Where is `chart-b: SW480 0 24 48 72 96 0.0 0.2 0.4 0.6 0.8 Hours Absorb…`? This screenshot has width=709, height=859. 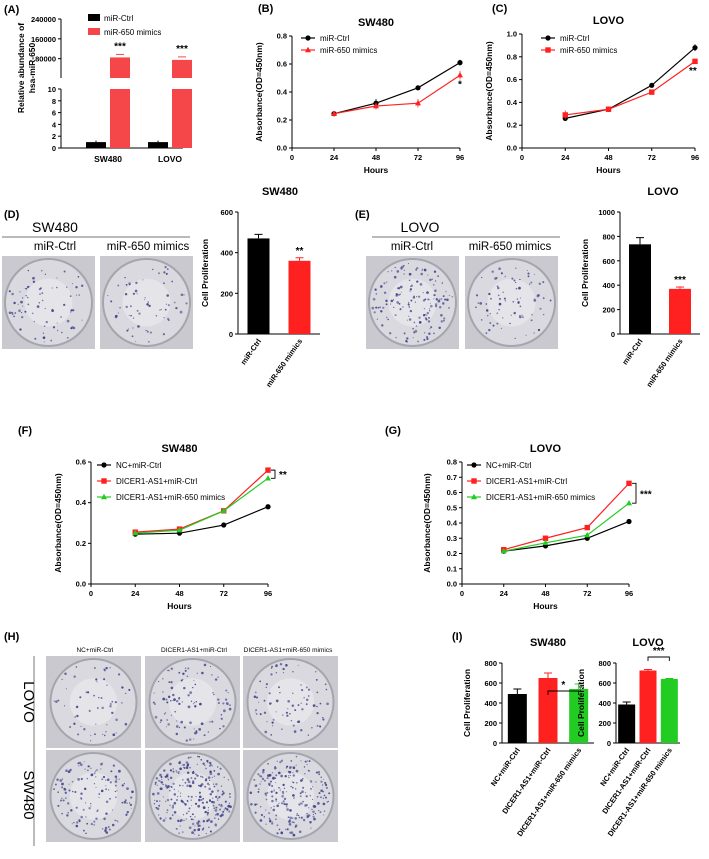
chart-b: SW480 0 24 48 72 96 0.0 0.2 0.4 0.6 0.8 Hours Absorb… is located at coordinates (359, 96).